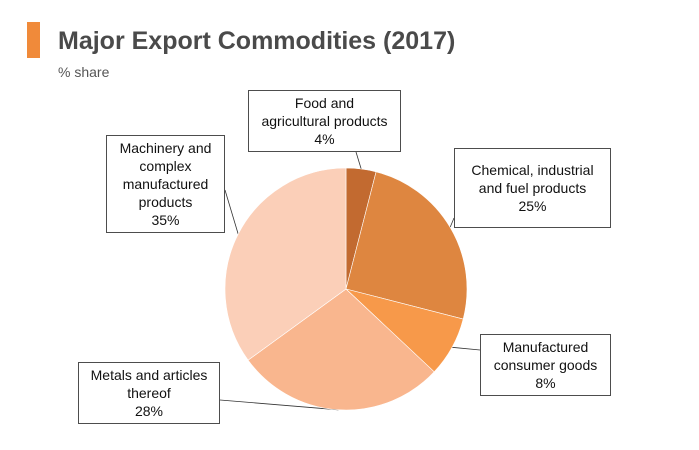 This screenshot has height=450, width=699. Describe the element at coordinates (545, 347) in the screenshot. I see `slice-label-text: Manufactured` at that location.